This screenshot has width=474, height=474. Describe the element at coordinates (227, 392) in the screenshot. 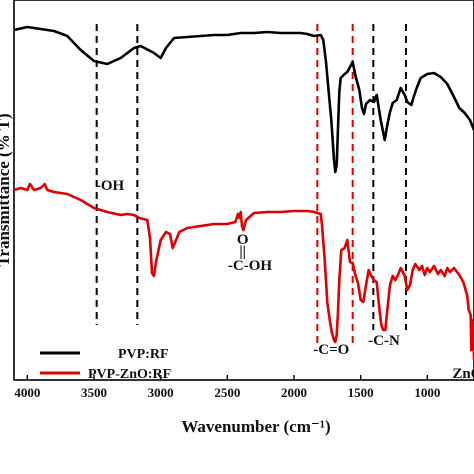

I see `x-tick-label-2500: 2500` at that location.